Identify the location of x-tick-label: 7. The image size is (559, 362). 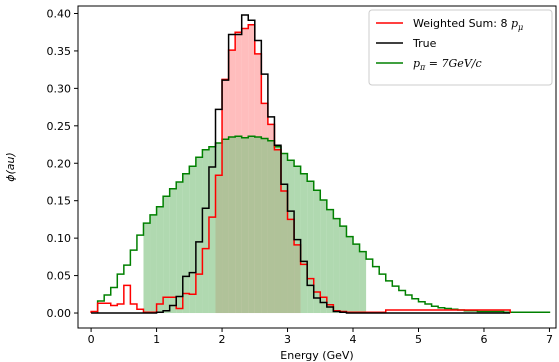
(549, 339).